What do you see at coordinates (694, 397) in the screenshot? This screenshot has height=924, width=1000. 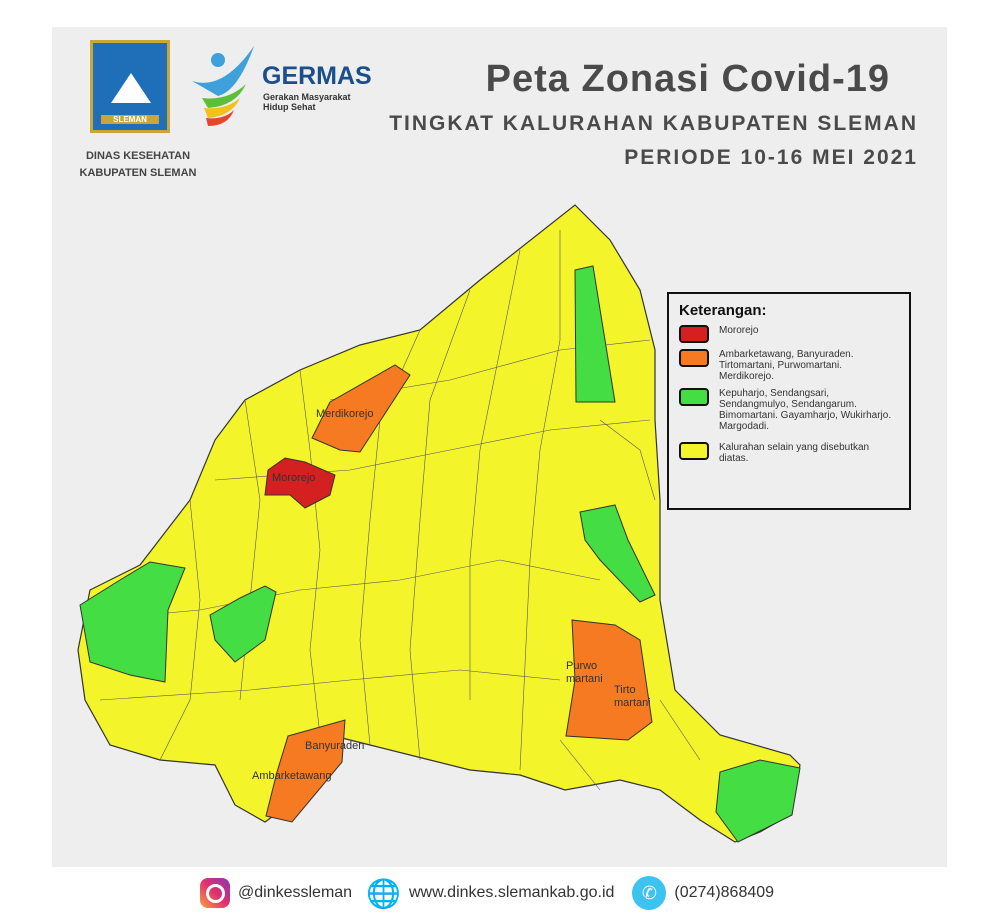 I see `swatch-green` at bounding box center [694, 397].